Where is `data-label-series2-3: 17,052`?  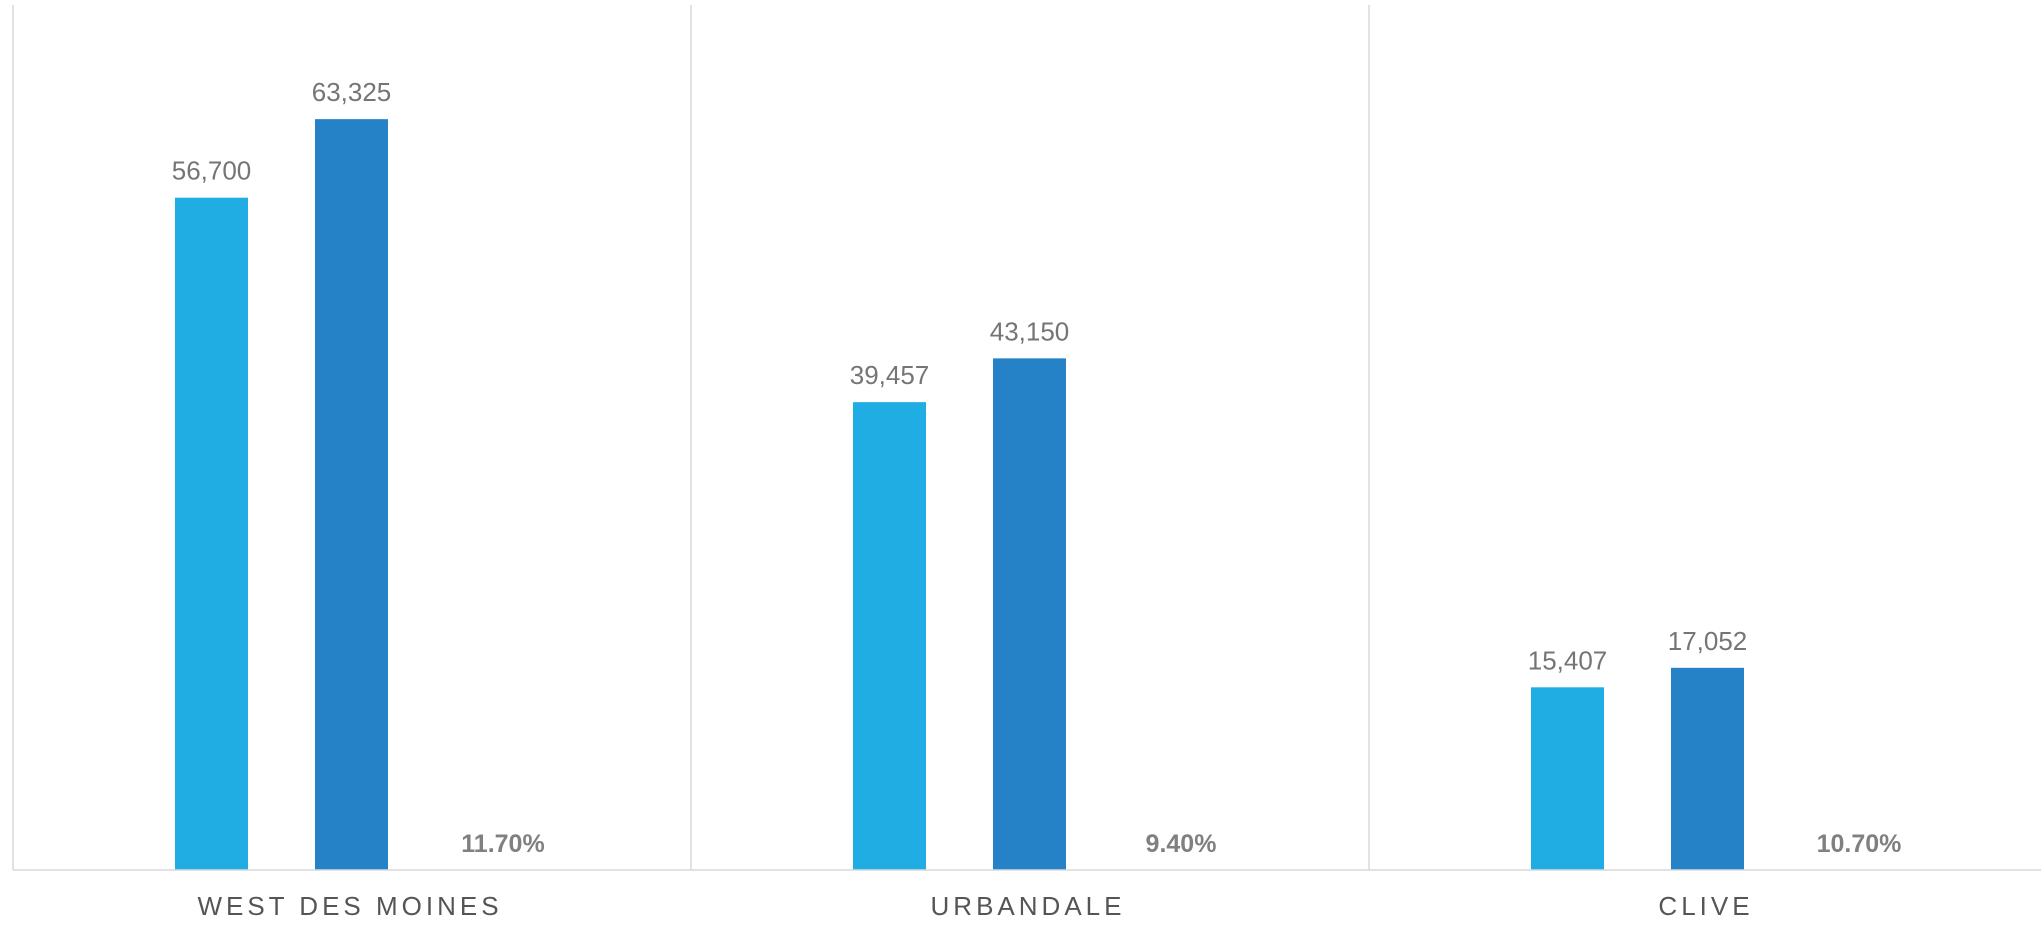
data-label-series2-3: 17,052 is located at coordinates (1708, 641).